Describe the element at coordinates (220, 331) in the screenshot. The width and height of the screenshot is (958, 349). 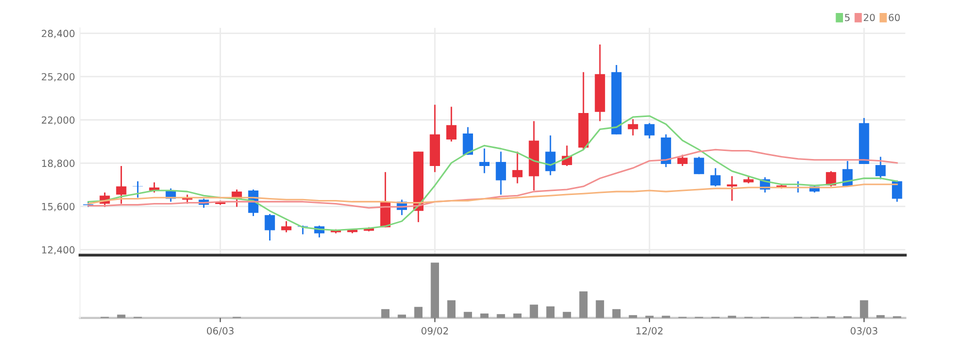
I see `x-tick-label: 06/03` at that location.